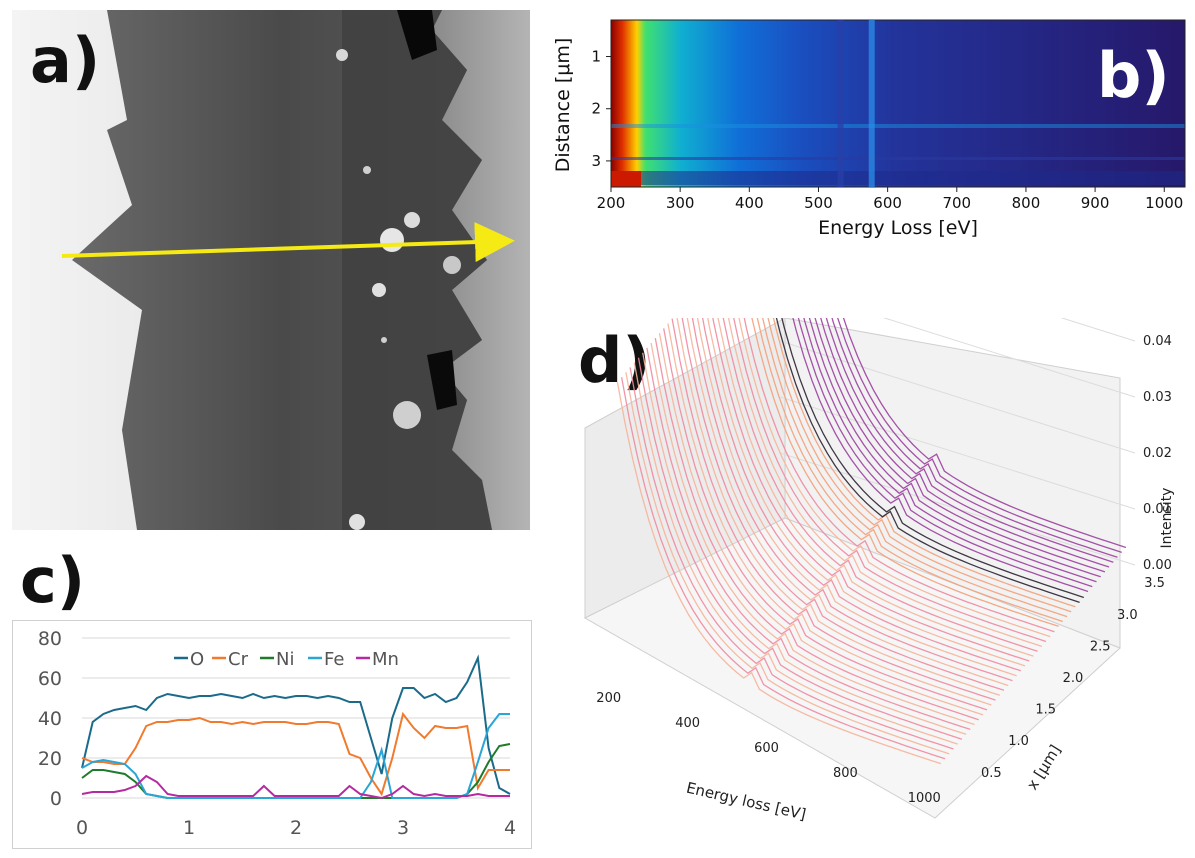 The height and width of the screenshot is (858, 1195). I want to click on d-y-tick-label: 3.5, so click(1154, 583).